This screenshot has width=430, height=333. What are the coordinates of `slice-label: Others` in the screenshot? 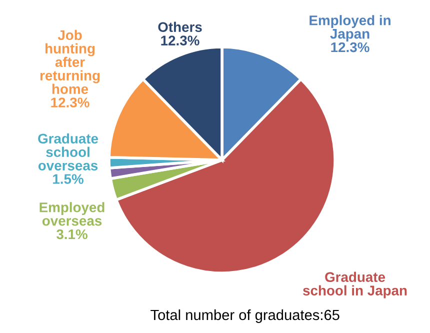 It's located at (180, 27).